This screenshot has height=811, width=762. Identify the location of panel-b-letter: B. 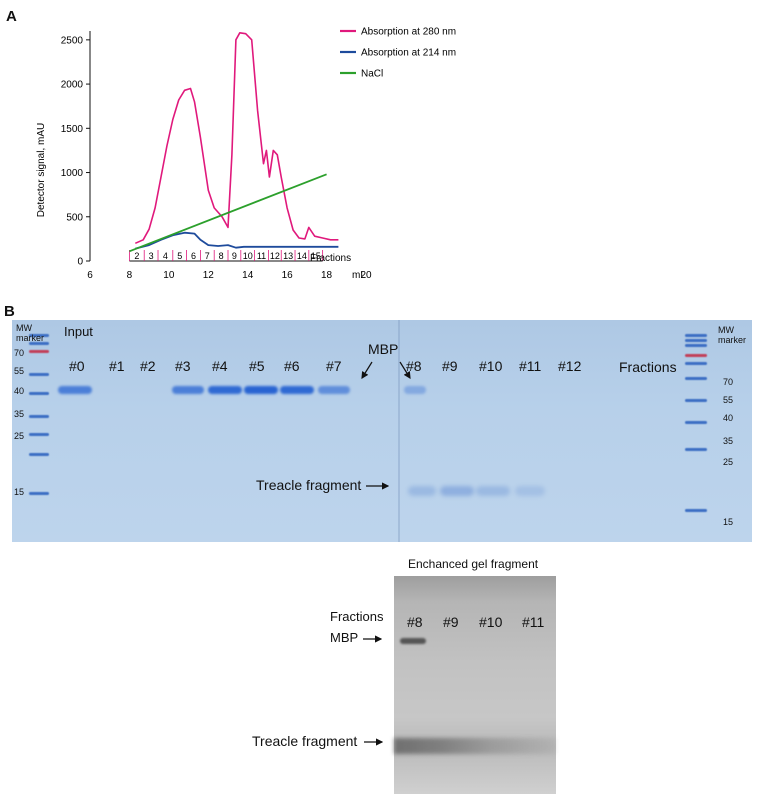
(9, 311).